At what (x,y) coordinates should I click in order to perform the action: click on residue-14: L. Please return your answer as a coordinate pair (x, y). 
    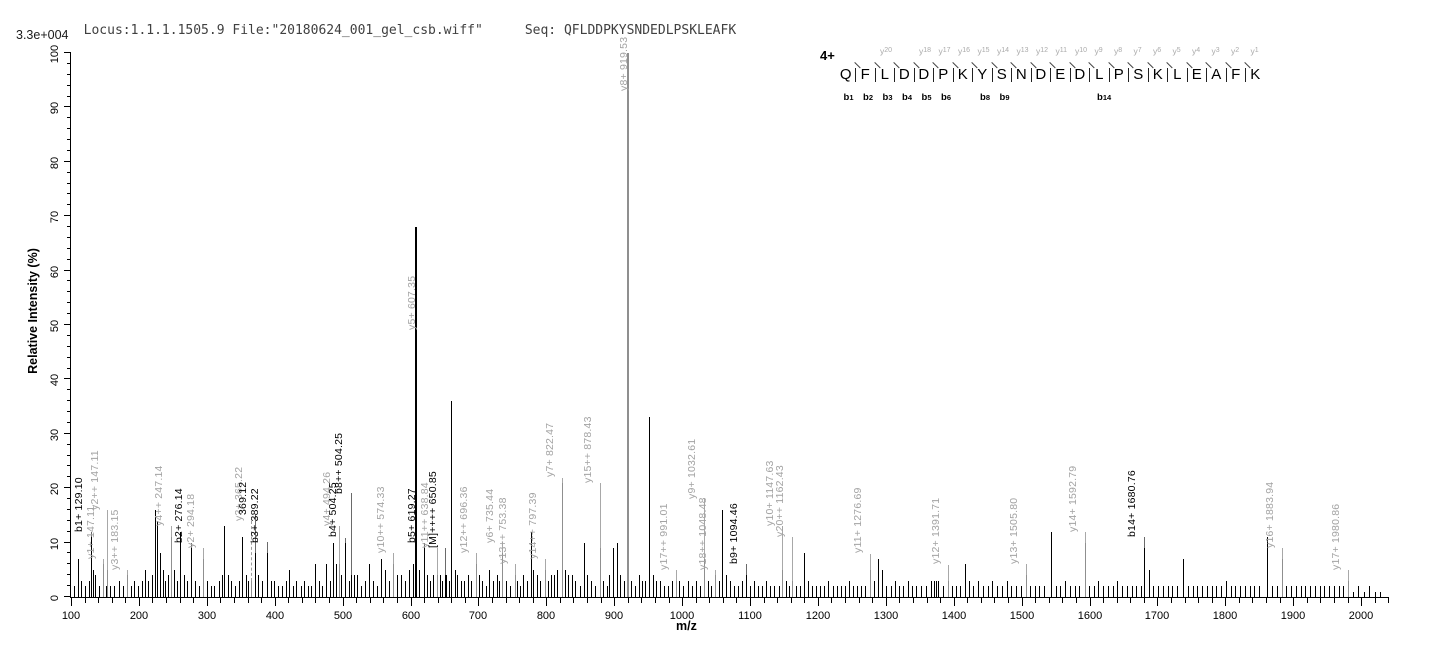
    Looking at the image, I should click on (1099, 74).